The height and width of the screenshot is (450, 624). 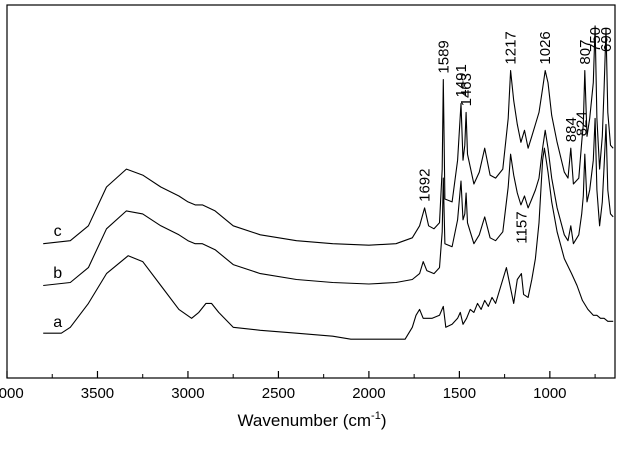 I want to click on peak-label-1692: 1692, so click(x=425, y=185).